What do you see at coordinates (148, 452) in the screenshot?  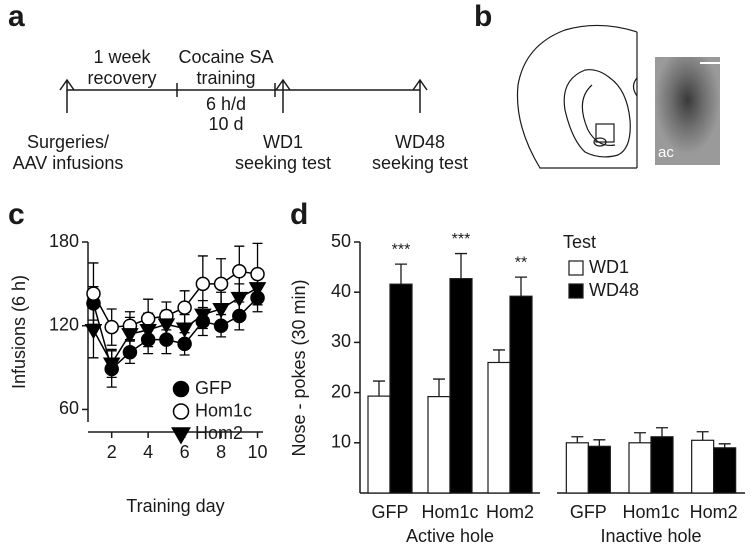 I see `x-tick-label: 4` at bounding box center [148, 452].